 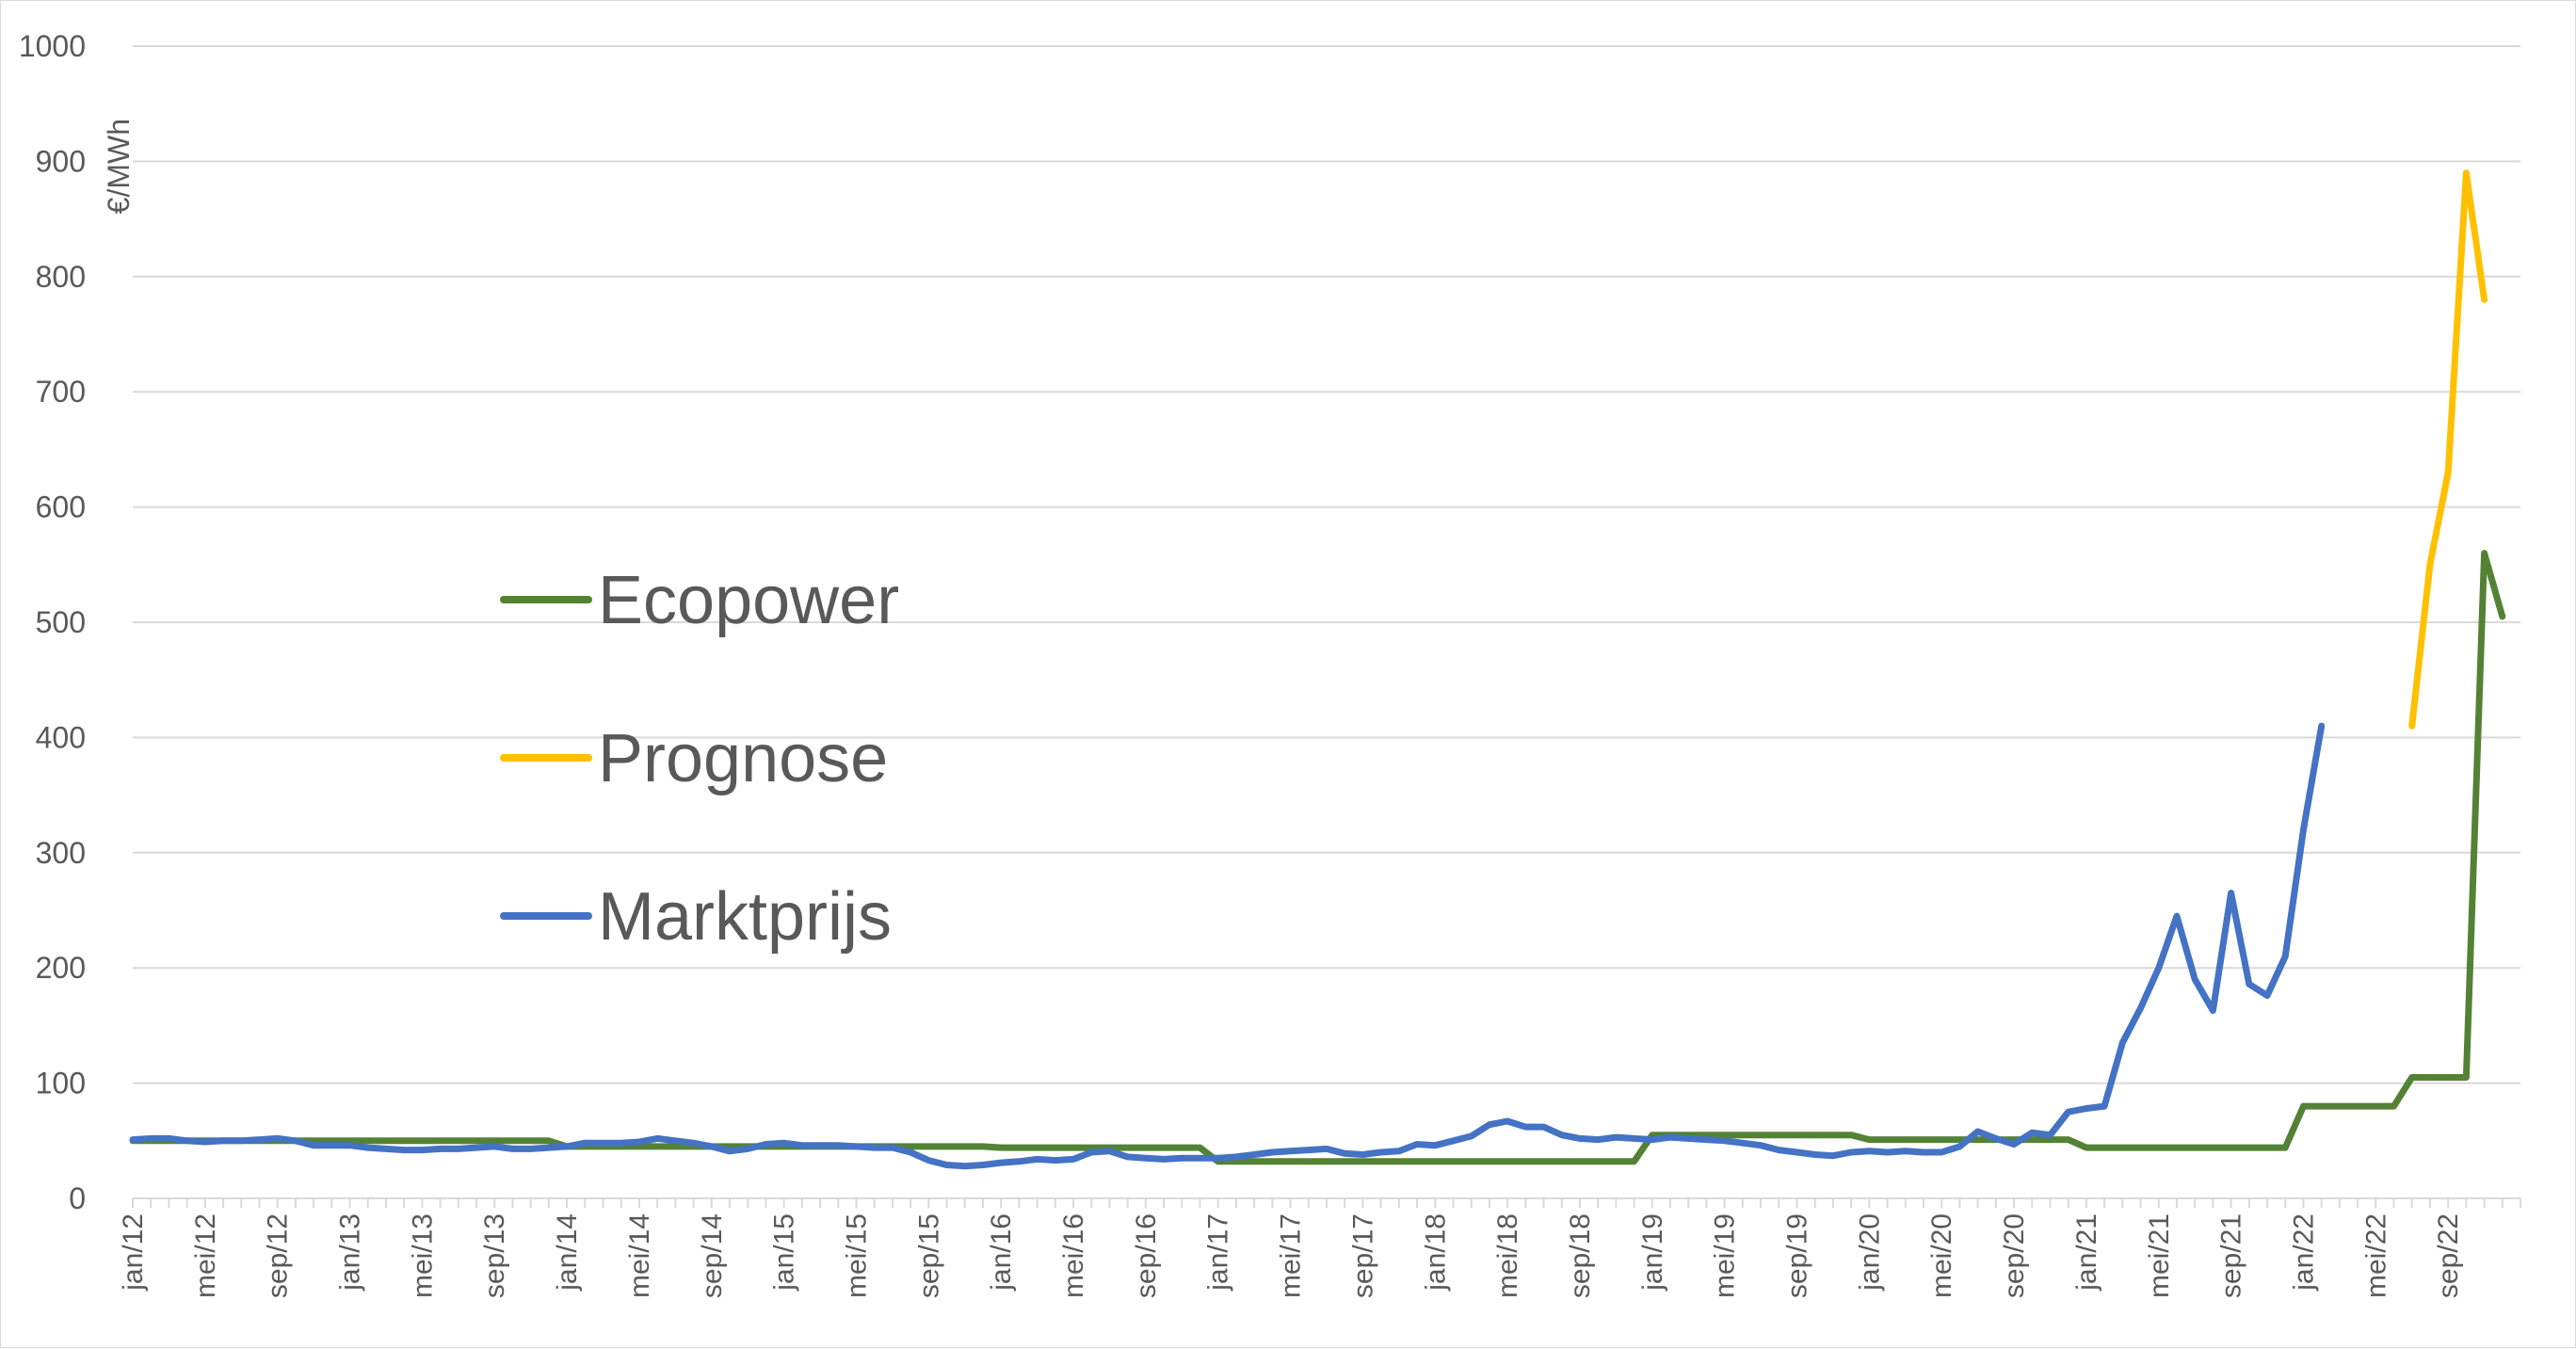 I want to click on x-tick-label: jan/13, so click(x=350, y=1252).